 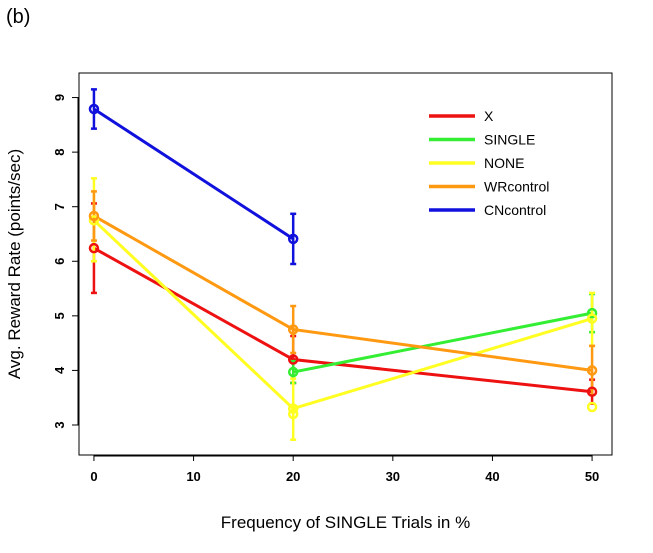 What do you see at coordinates (18, 17) in the screenshot?
I see `panel-label: (b)` at bounding box center [18, 17].